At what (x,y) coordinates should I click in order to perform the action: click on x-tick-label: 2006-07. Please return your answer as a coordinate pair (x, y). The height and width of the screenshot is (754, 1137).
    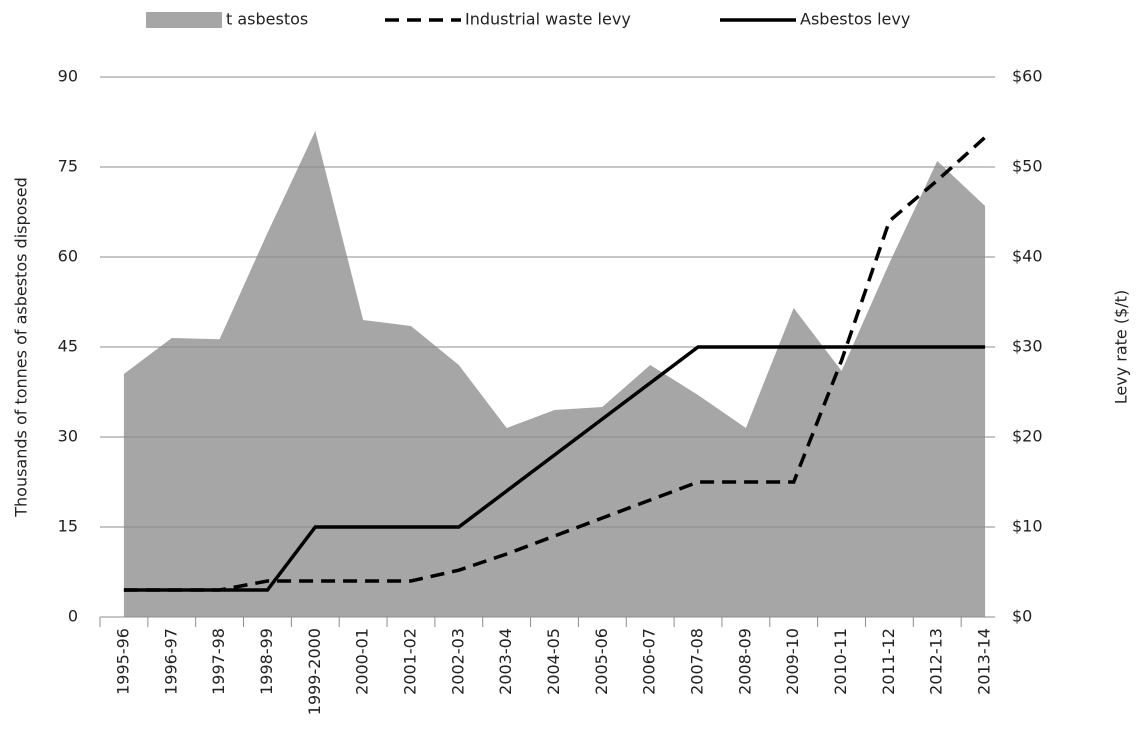
    Looking at the image, I should click on (649, 661).